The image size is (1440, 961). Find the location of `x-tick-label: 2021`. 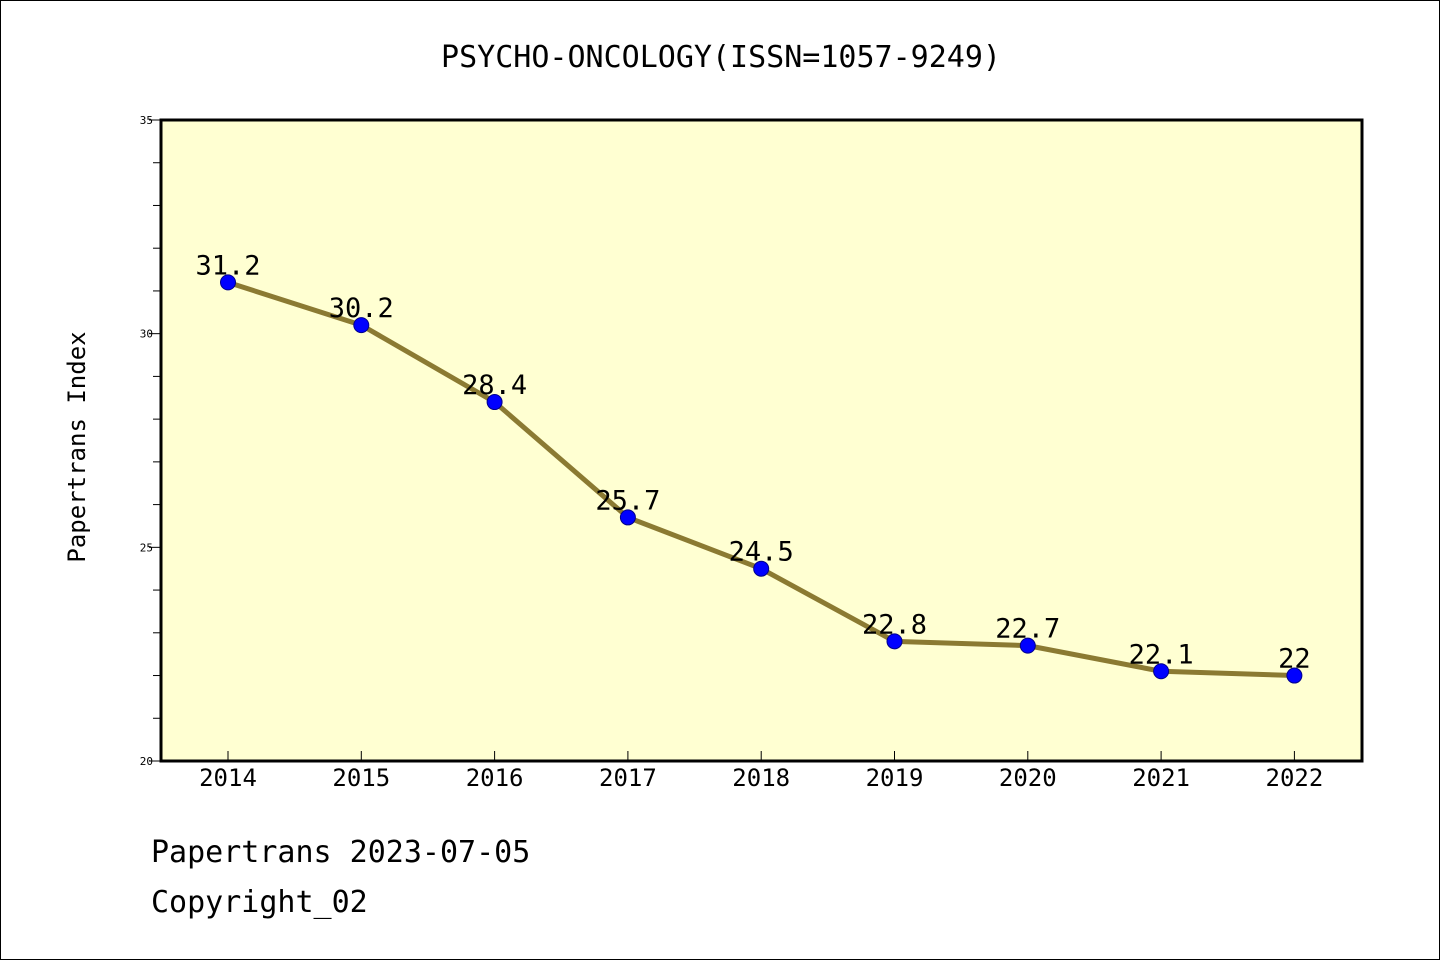

x-tick-label: 2021 is located at coordinates (1161, 778).